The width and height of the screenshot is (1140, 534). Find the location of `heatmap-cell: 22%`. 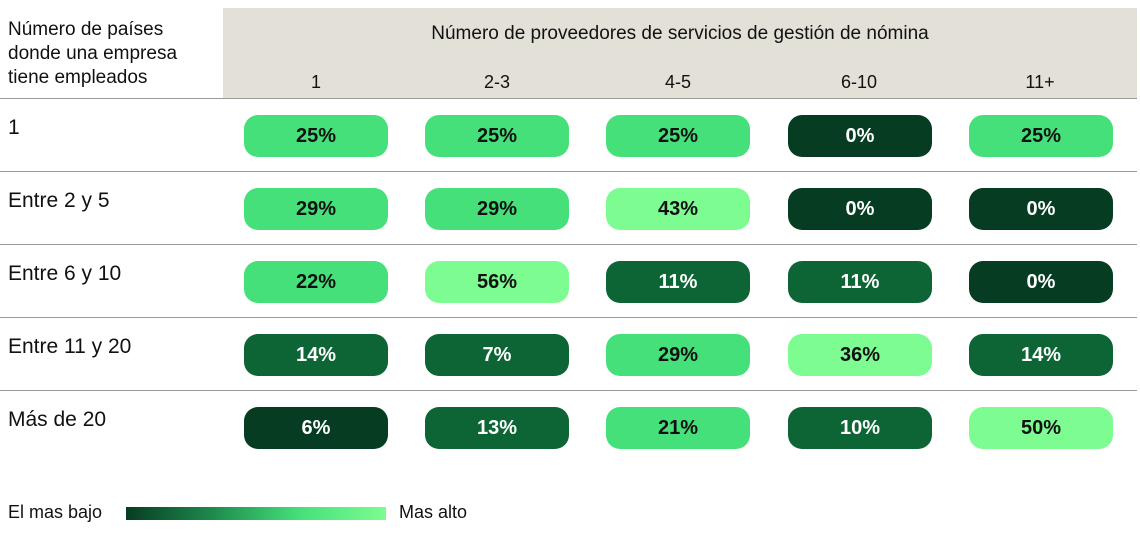

heatmap-cell: 22% is located at coordinates (316, 282).